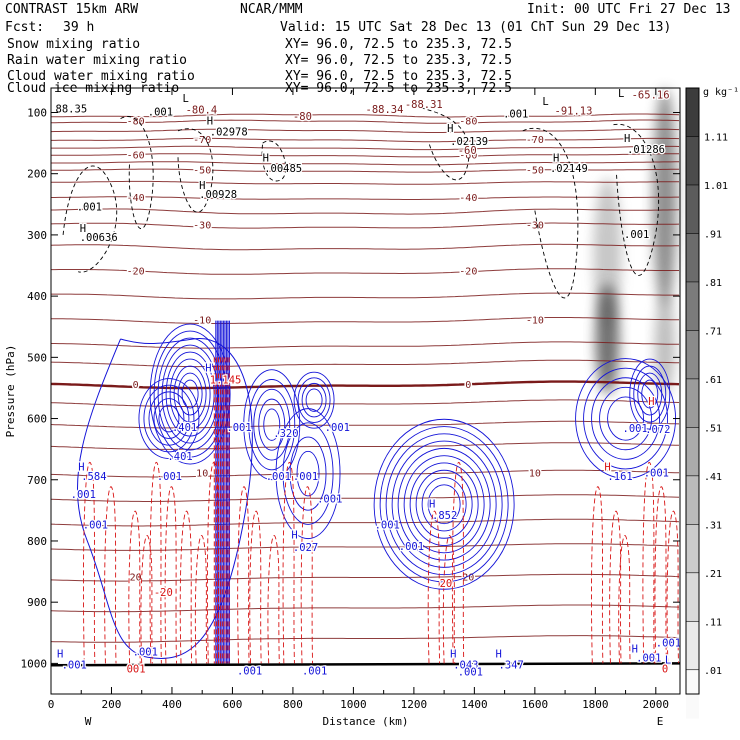 This screenshot has height=740, width=740. I want to click on temperature-label: 10, so click(535, 474).